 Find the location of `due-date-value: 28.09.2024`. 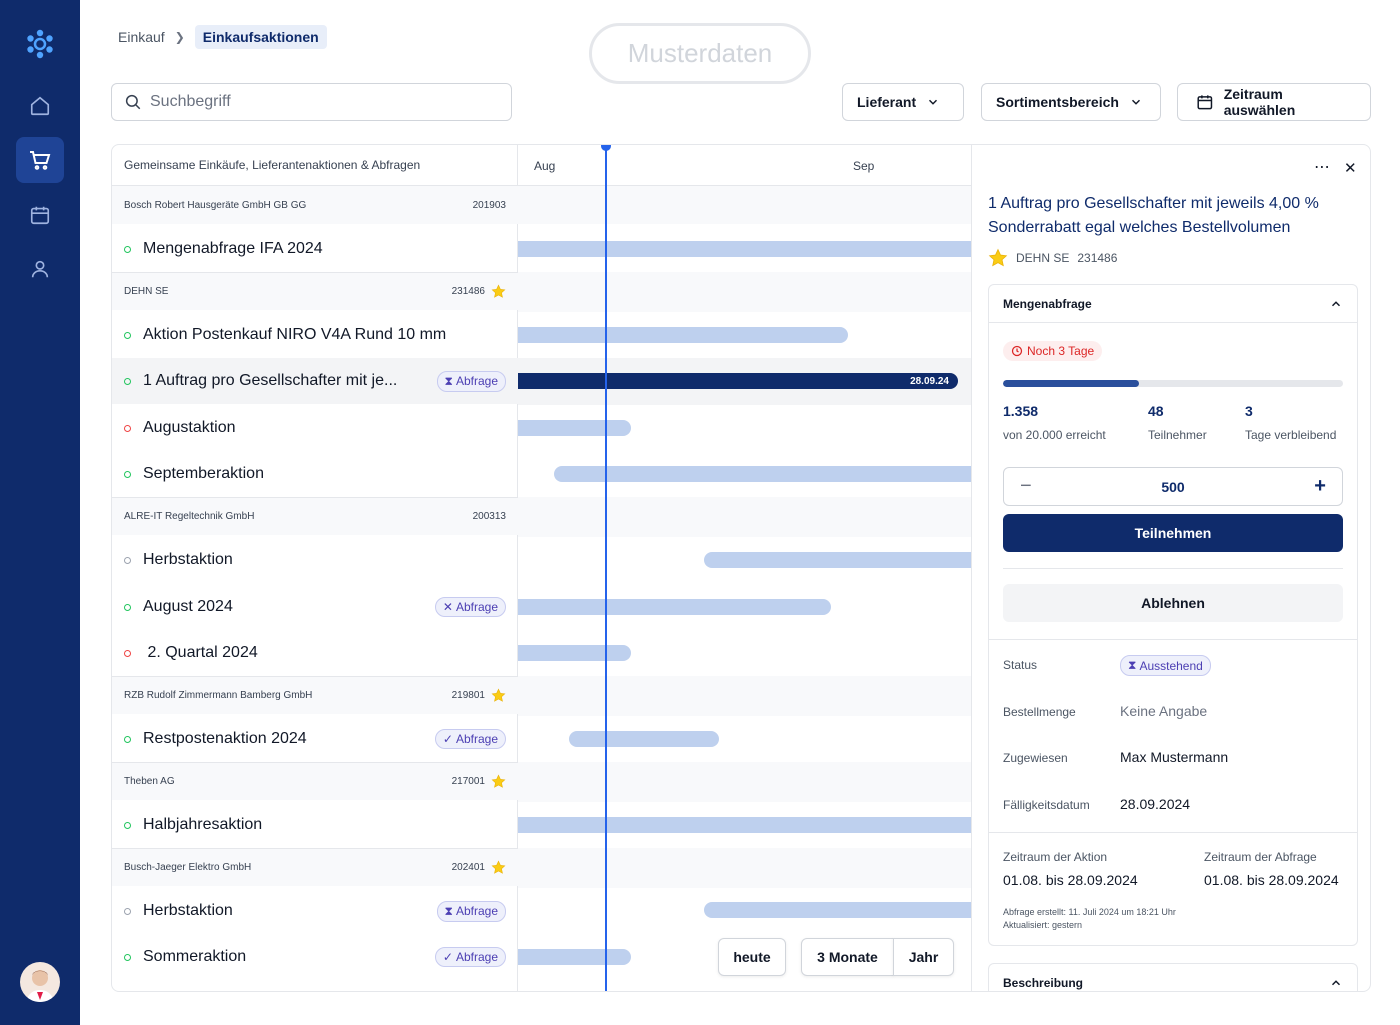

due-date-value: 28.09.2024 is located at coordinates (1155, 804).